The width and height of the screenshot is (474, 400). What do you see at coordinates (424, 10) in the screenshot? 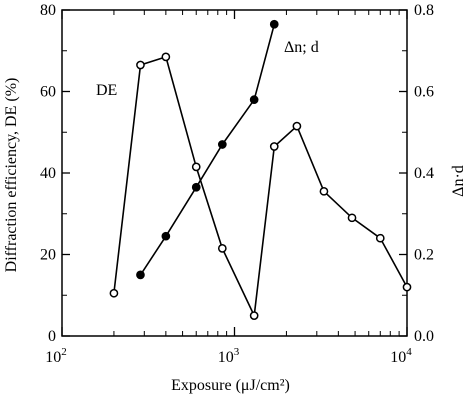
I see `y-right-tick-label: 0.8` at bounding box center [424, 10].